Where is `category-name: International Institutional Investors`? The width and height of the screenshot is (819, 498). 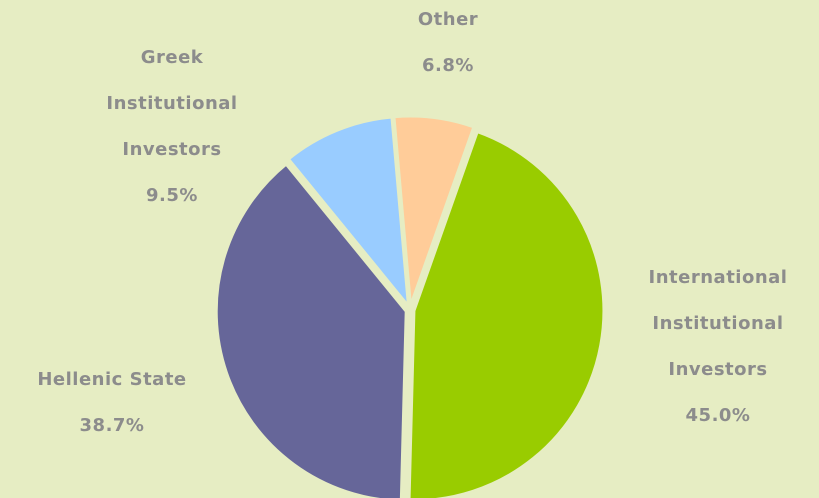
category-name: International Institutional Investors is located at coordinates (718, 323).